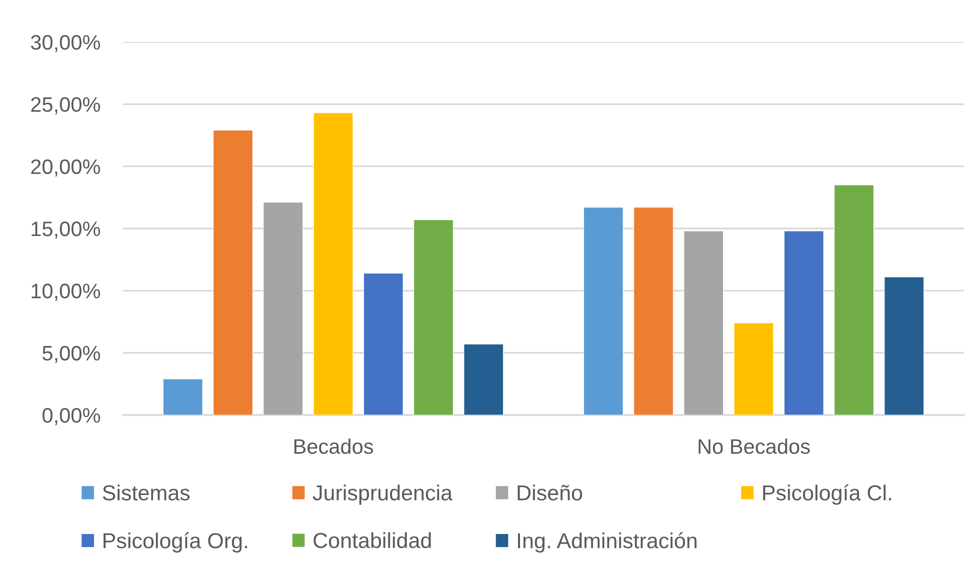  I want to click on legend-label: Jurisprudencia, so click(382, 494).